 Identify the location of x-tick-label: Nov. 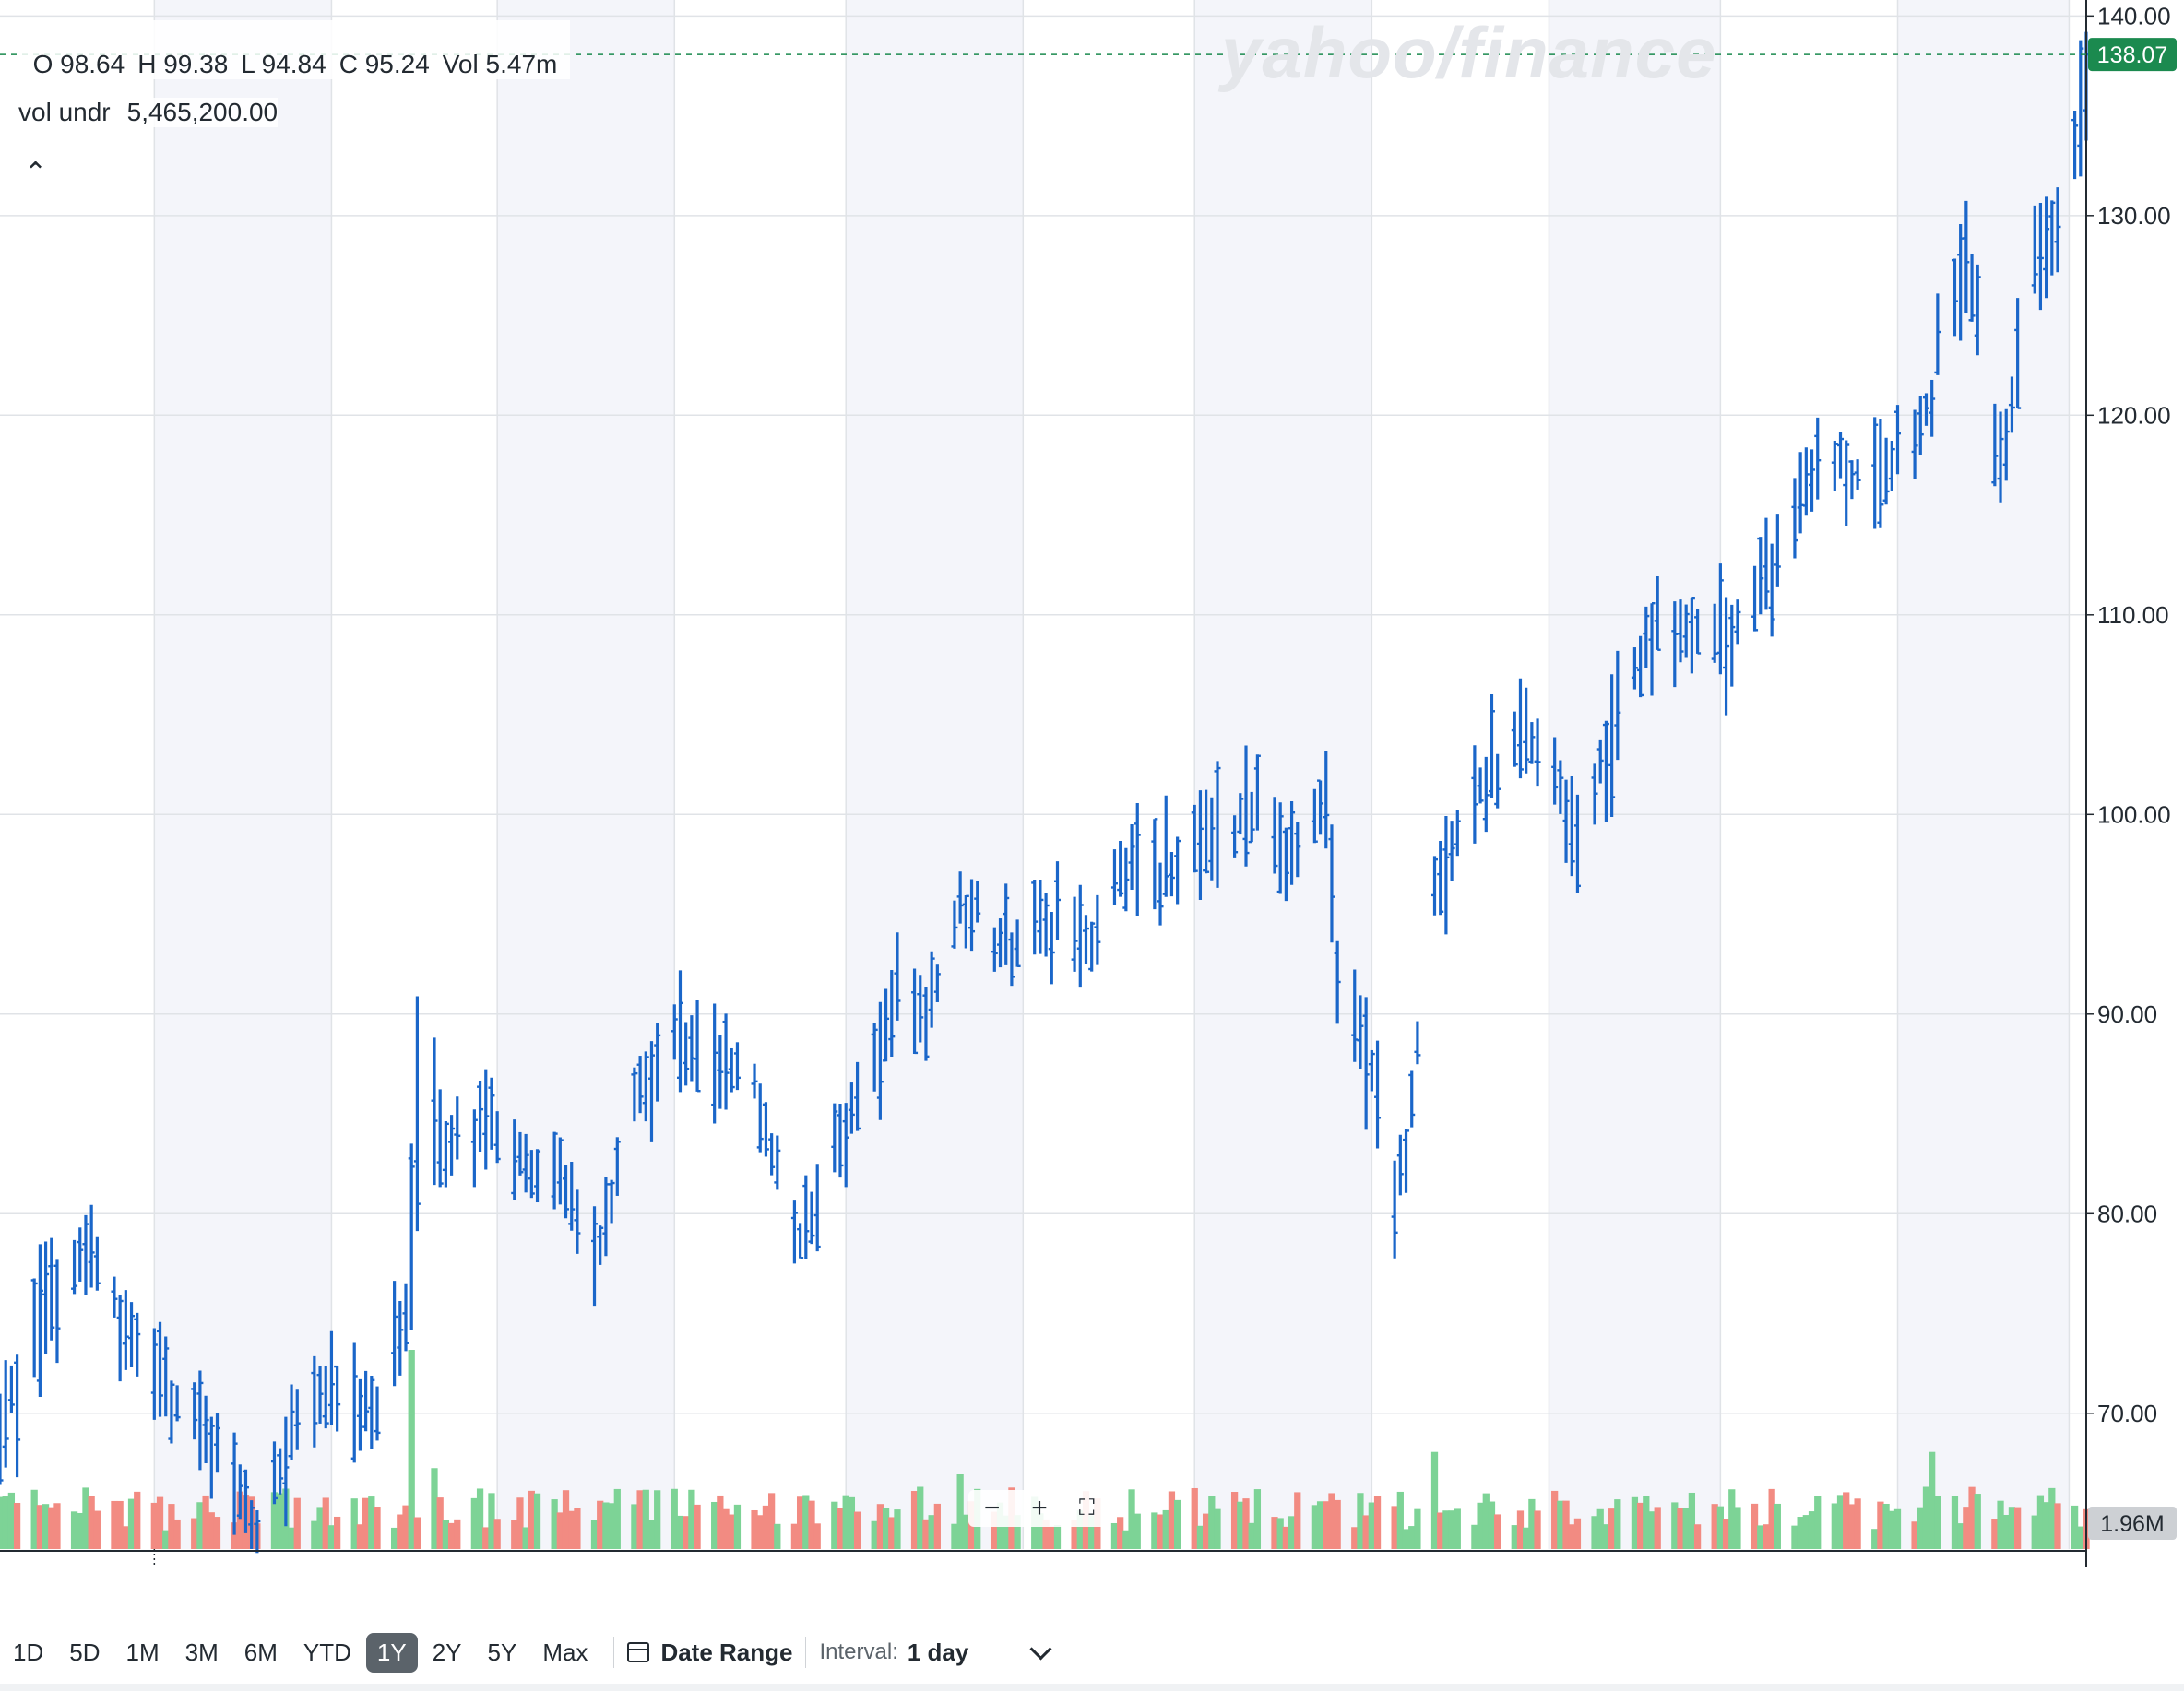
(1897, 1564).